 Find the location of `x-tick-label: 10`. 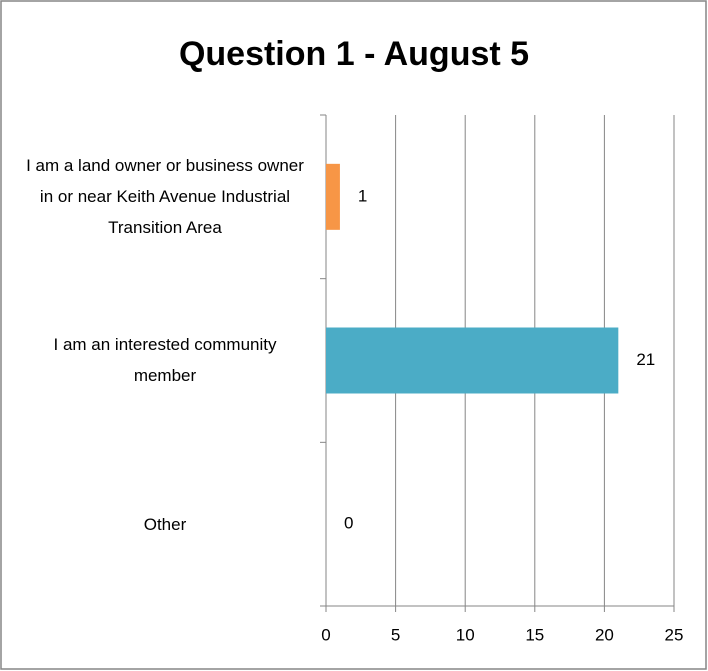

x-tick-label: 10 is located at coordinates (465, 634).